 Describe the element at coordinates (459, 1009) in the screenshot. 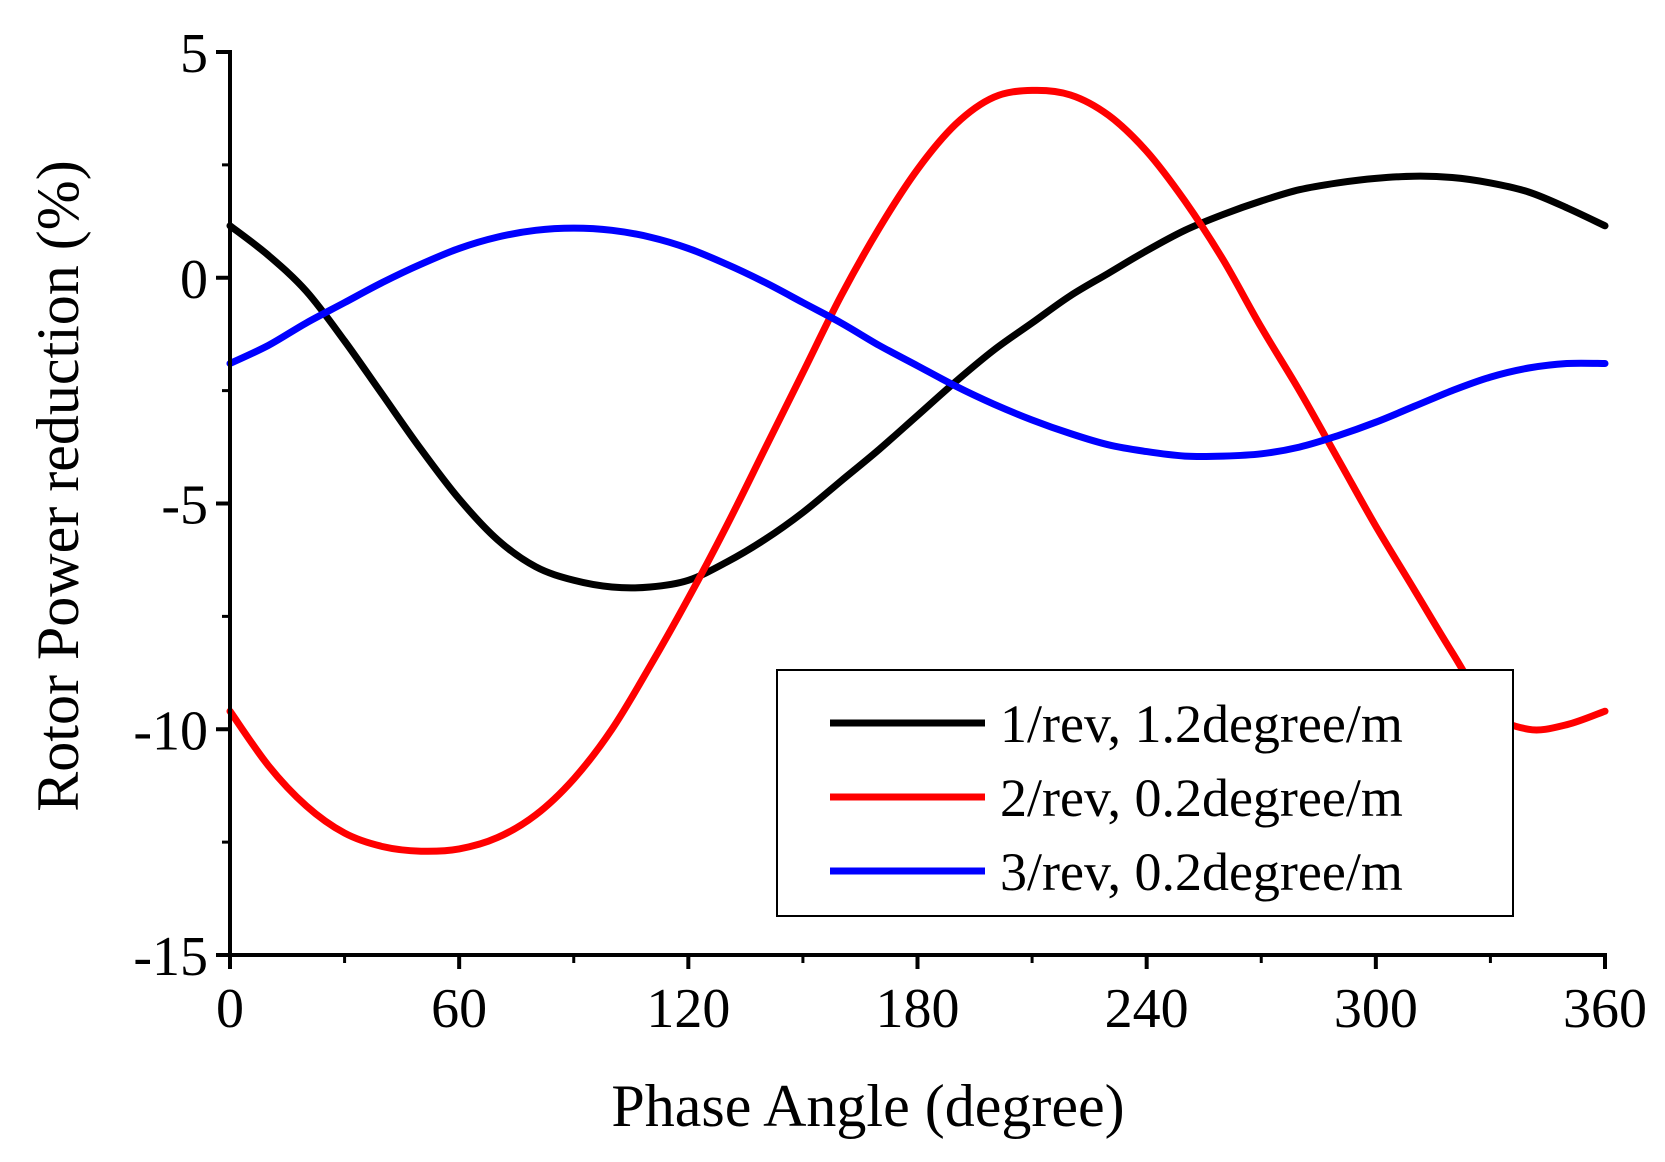

I see `x-tick-label: 60` at that location.